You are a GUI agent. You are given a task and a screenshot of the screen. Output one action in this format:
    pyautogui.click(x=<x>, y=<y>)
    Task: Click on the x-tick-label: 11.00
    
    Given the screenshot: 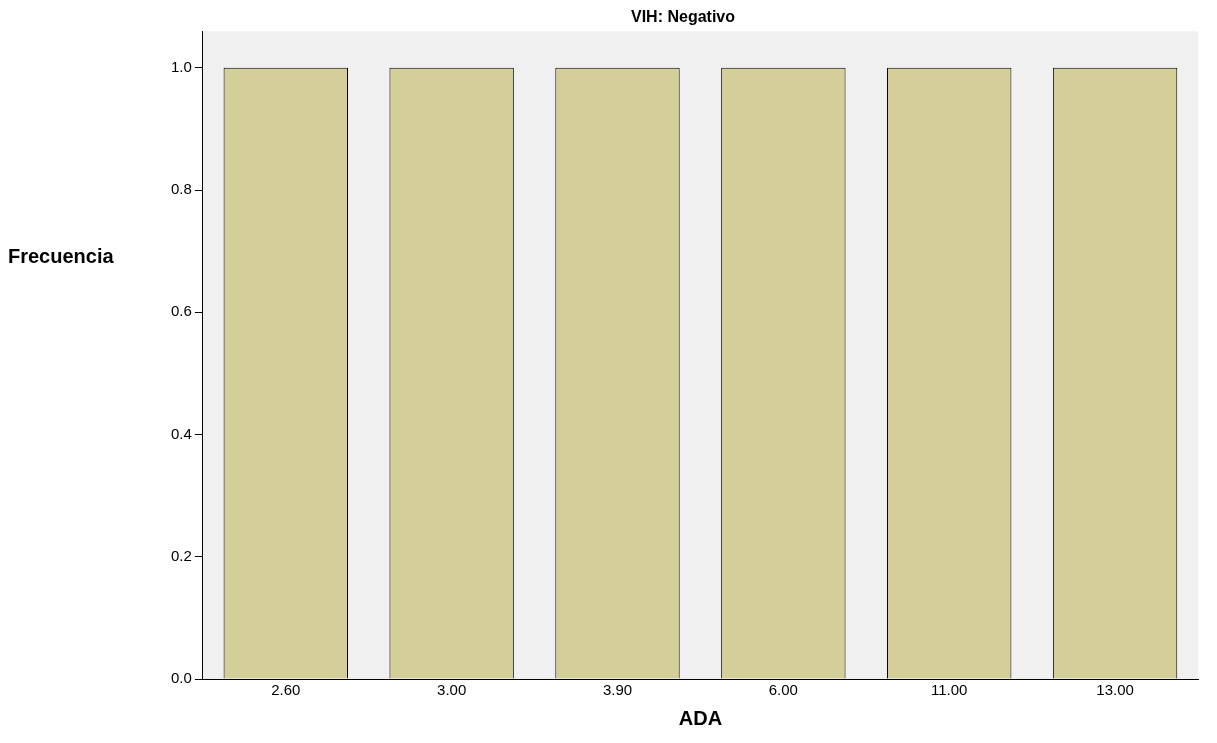 What is the action you would take?
    pyautogui.click(x=949, y=690)
    